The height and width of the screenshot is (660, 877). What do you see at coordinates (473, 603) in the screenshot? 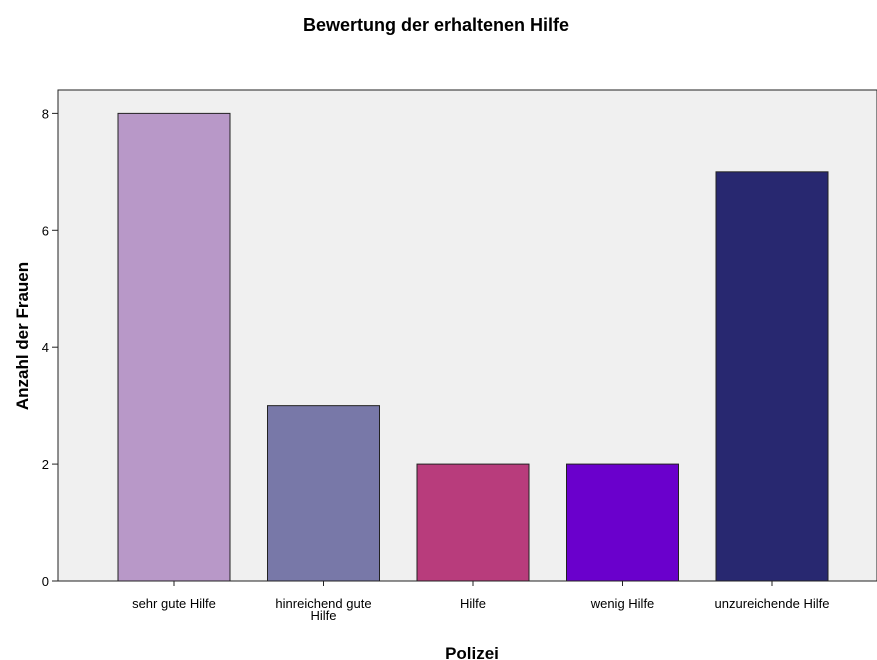
I see `x-tick-label-2: Hilfe` at bounding box center [473, 603].